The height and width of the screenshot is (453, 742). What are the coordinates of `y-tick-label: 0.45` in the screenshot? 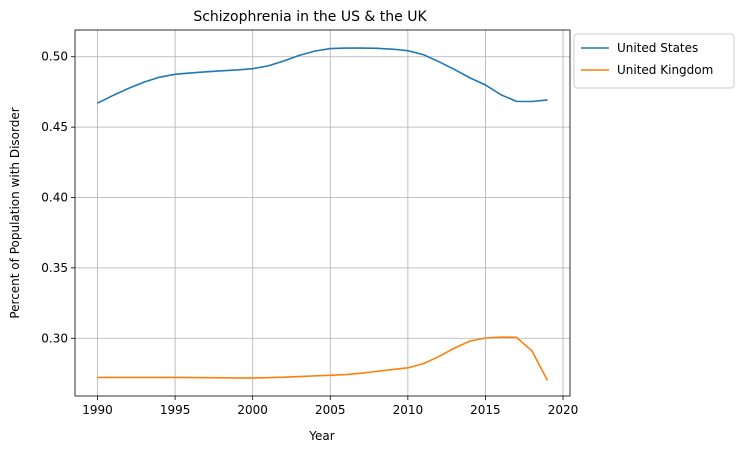 It's located at (54, 127).